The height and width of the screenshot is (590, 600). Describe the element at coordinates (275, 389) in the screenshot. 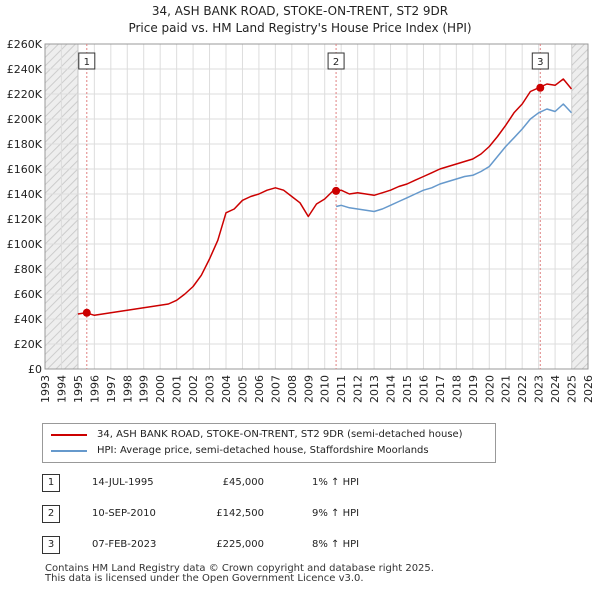

I see `x-tick-label: 2007` at that location.